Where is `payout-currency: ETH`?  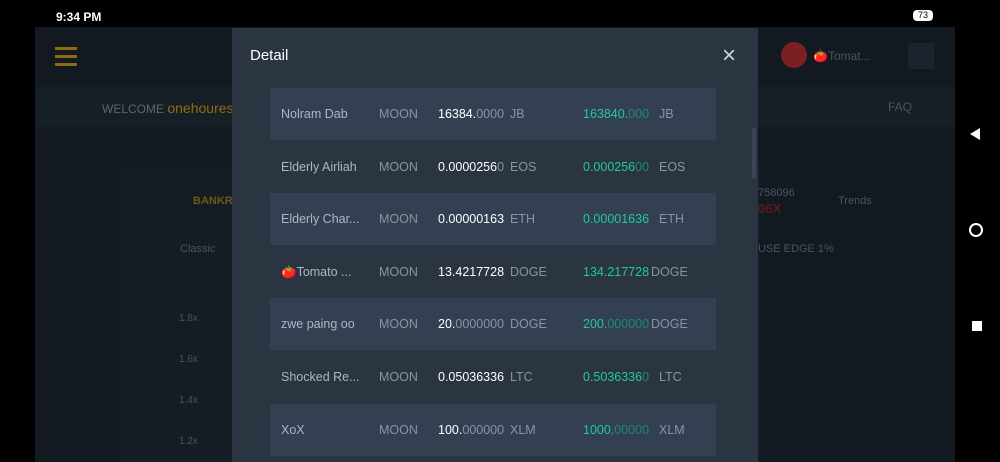 payout-currency: ETH is located at coordinates (671, 219).